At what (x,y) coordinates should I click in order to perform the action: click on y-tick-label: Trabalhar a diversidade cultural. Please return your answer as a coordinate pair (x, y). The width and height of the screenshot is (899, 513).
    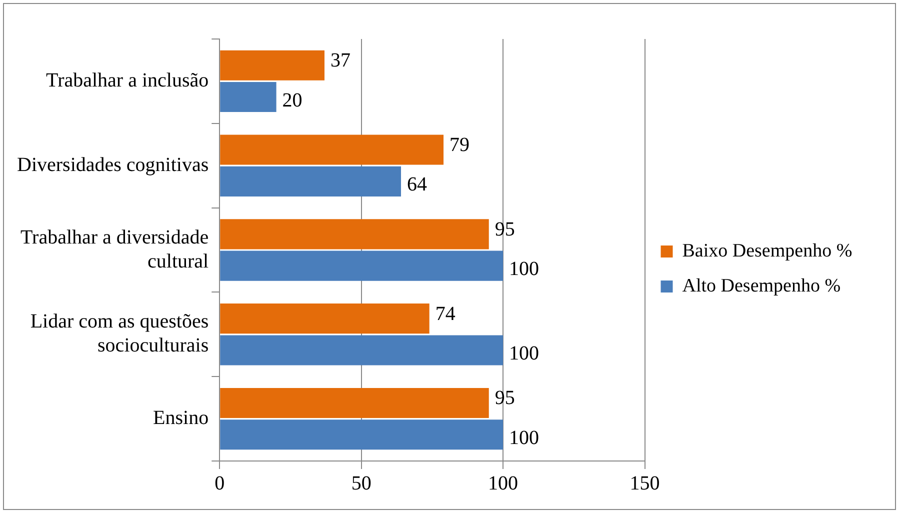
    Looking at the image, I should click on (115, 249).